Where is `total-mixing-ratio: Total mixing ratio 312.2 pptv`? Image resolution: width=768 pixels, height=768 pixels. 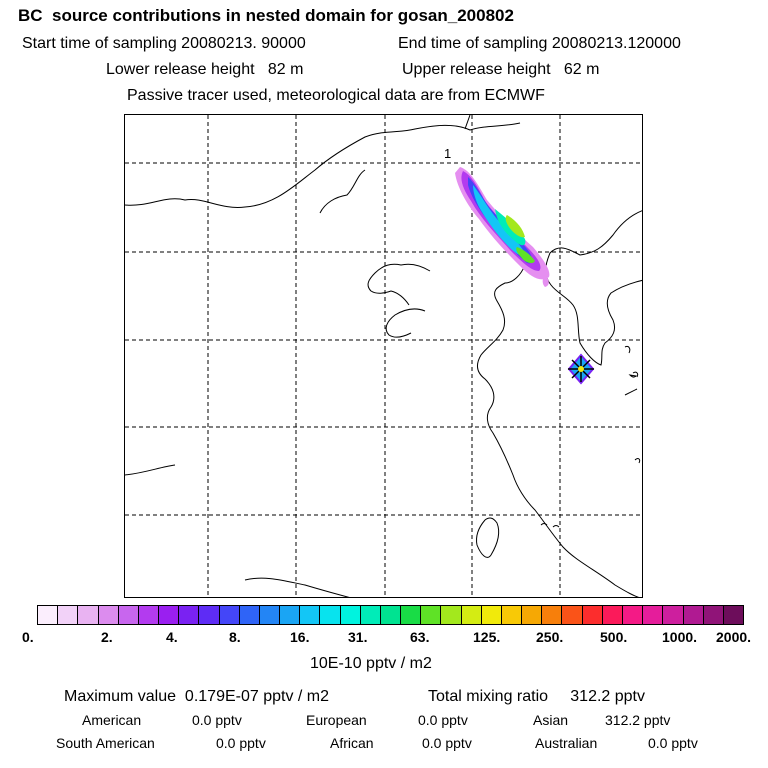
total-mixing-ratio: Total mixing ratio 312.2 pptv is located at coordinates (536, 696).